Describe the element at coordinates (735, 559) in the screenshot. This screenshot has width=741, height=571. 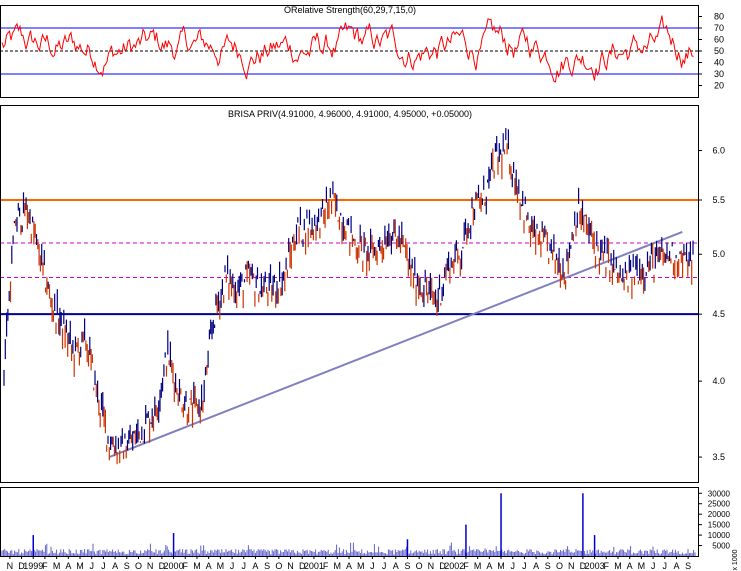
I see `volume-unit-label: x 1000` at that location.